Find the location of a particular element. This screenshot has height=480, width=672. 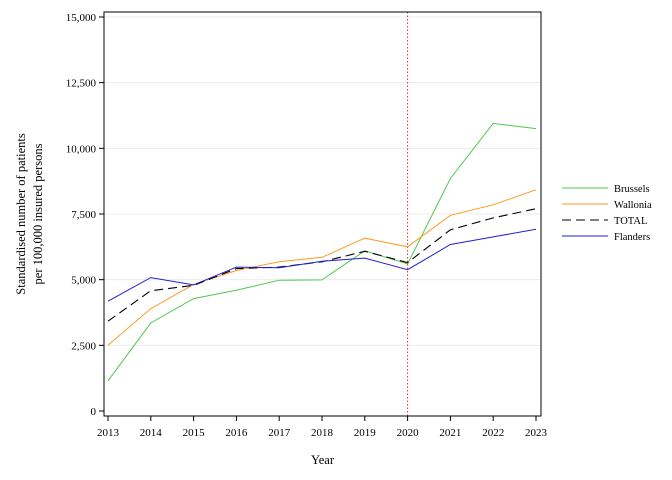

y-tick-label-0: 0 is located at coordinates (94, 412).